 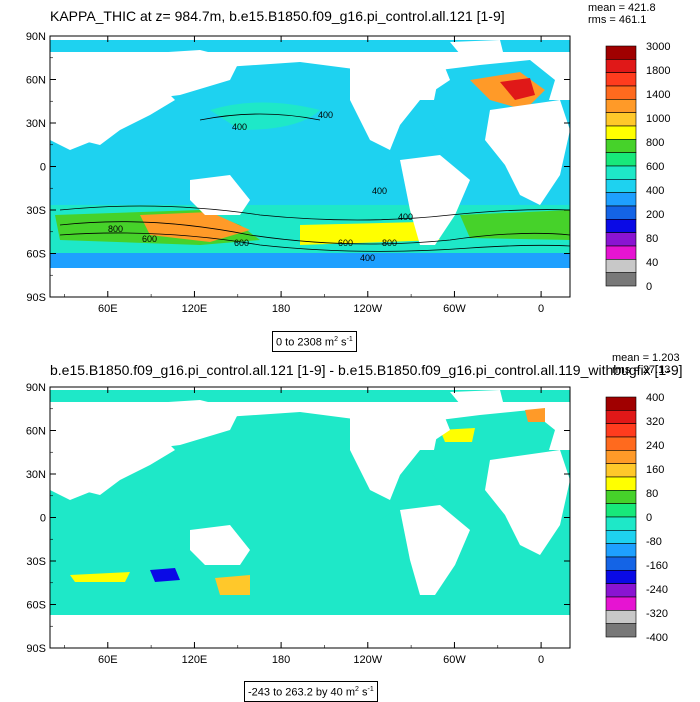 I want to click on panel1-range-tail: s, so click(x=342, y=342).